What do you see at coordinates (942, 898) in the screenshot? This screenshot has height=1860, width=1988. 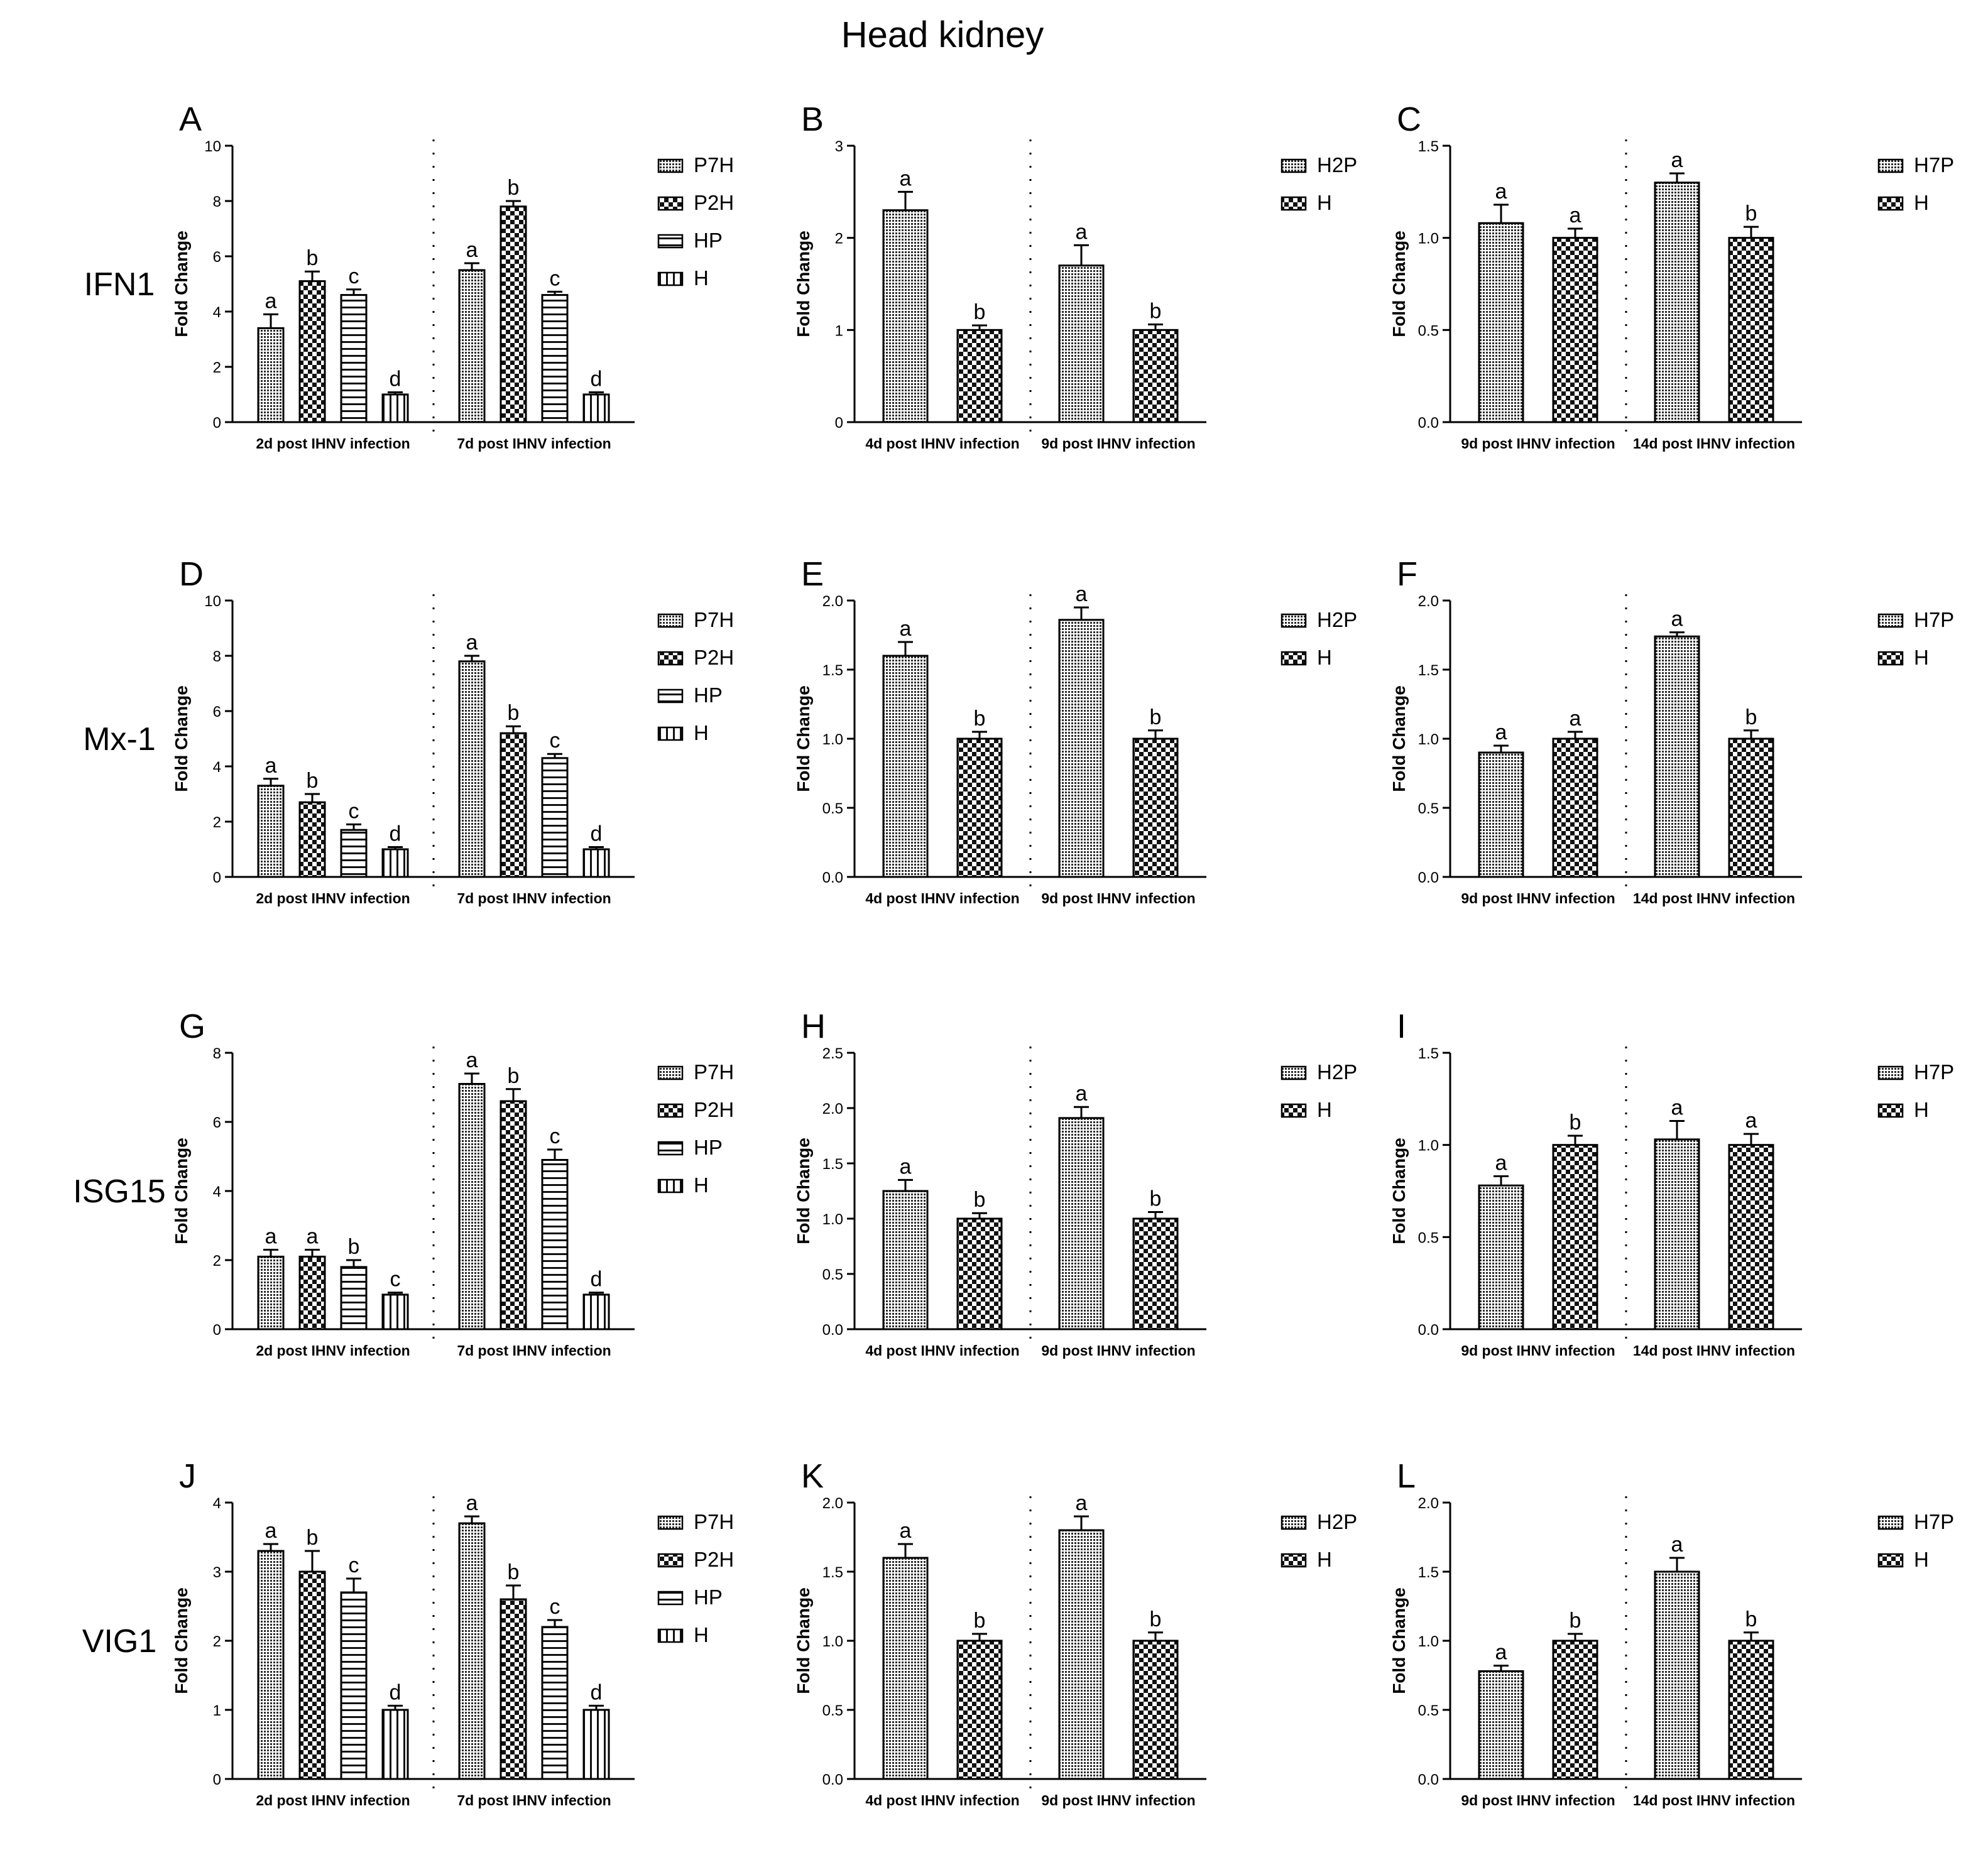 I see `group-label: 4d post IHNV infection` at bounding box center [942, 898].